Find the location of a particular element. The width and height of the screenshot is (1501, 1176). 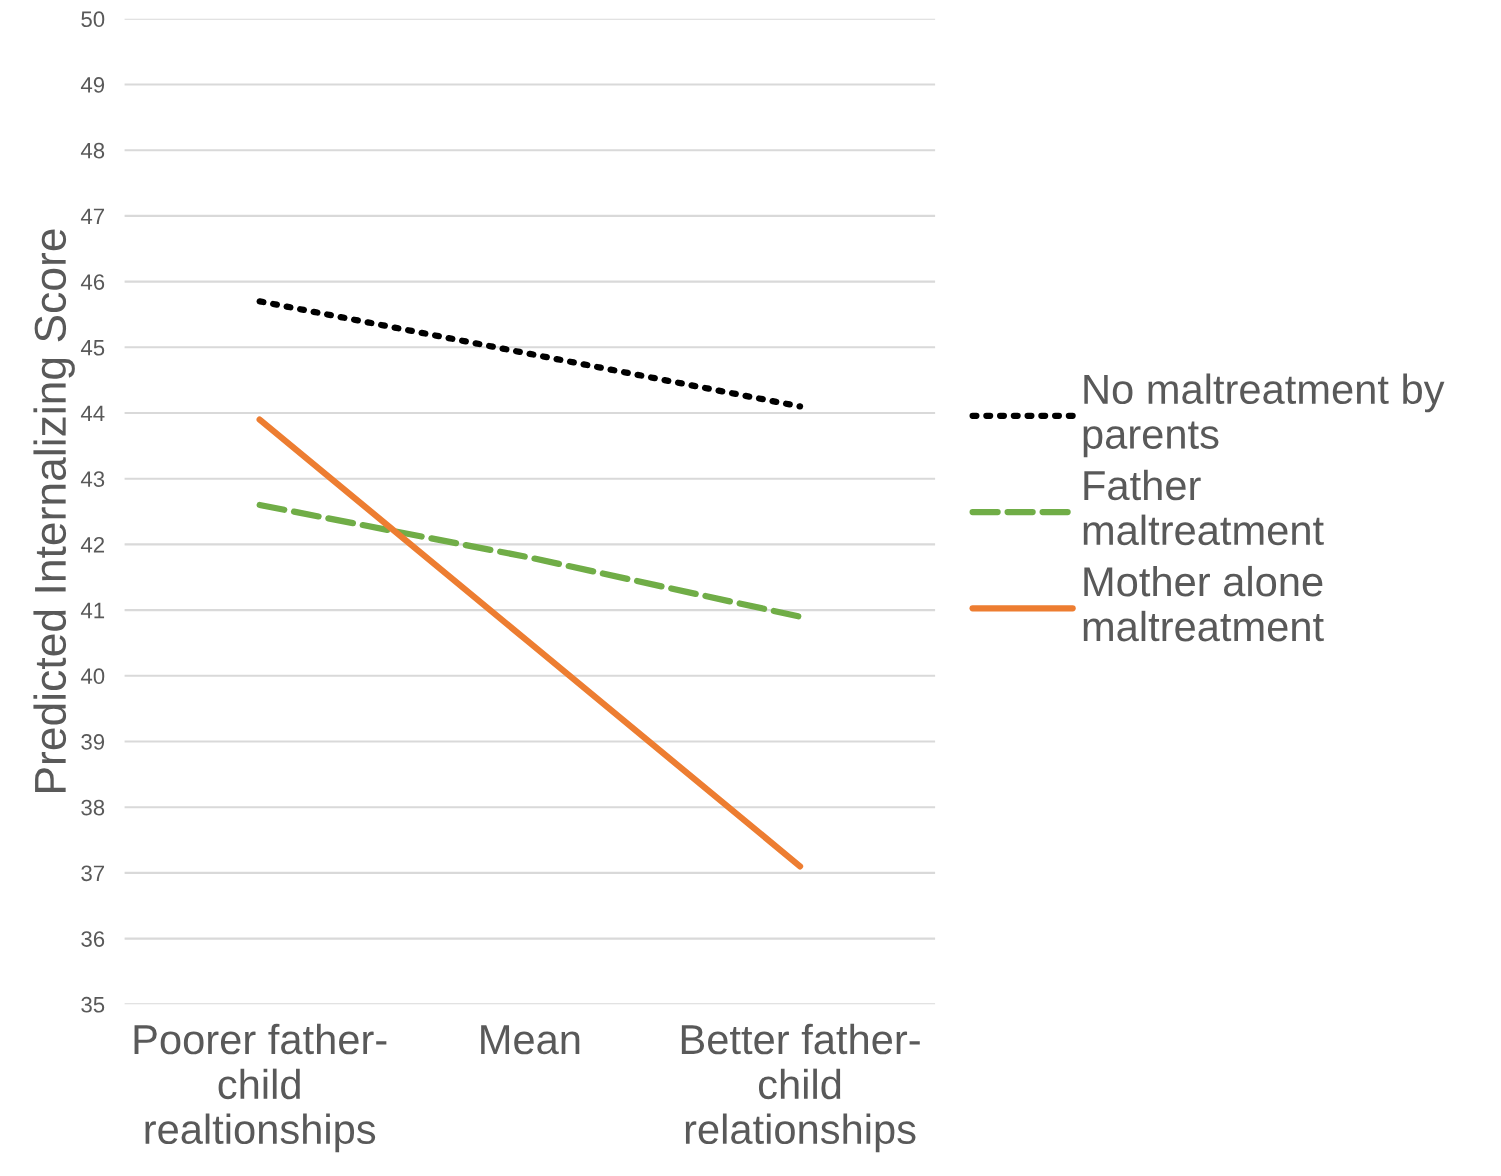

y-tick-label: 46 is located at coordinates (92, 282).